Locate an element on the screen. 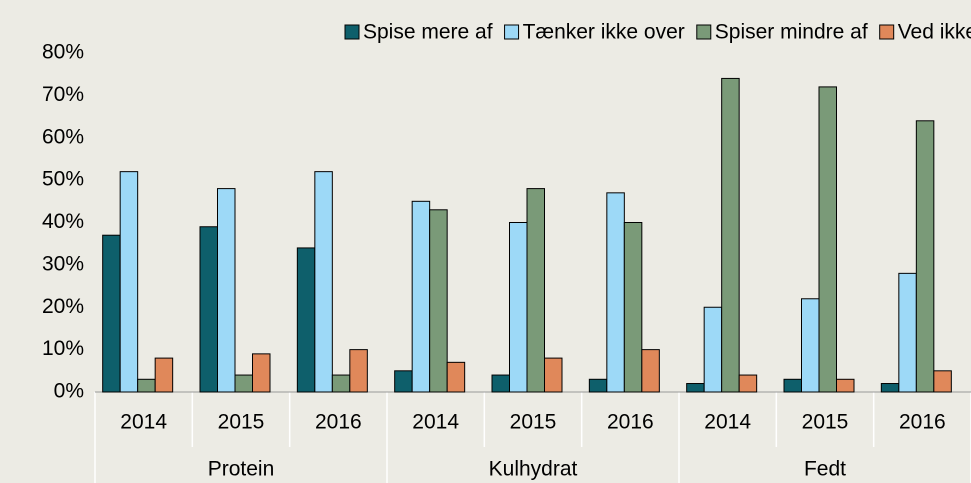 Image resolution: width=971 pixels, height=483 pixels. group-label: Protein is located at coordinates (241, 469).